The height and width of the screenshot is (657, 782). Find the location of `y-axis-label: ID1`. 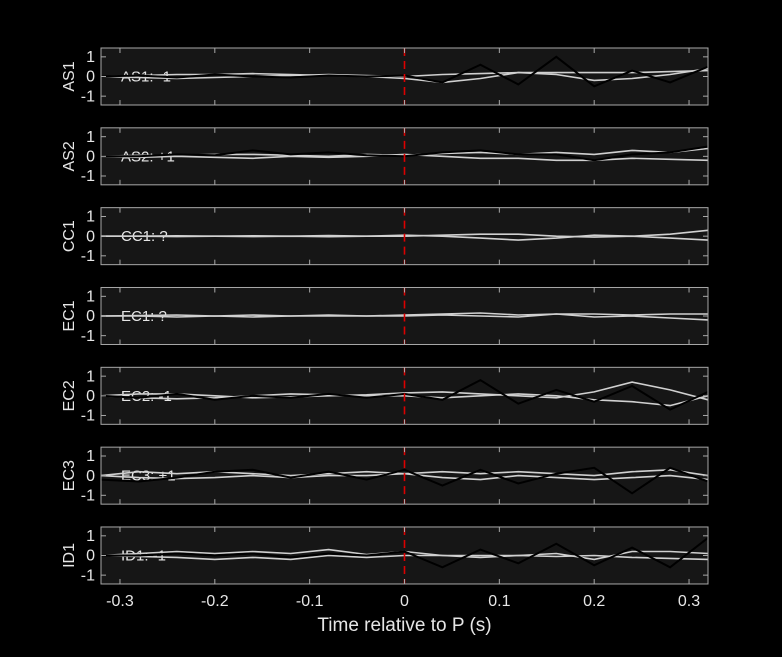

y-axis-label: ID1 is located at coordinates (69, 555).